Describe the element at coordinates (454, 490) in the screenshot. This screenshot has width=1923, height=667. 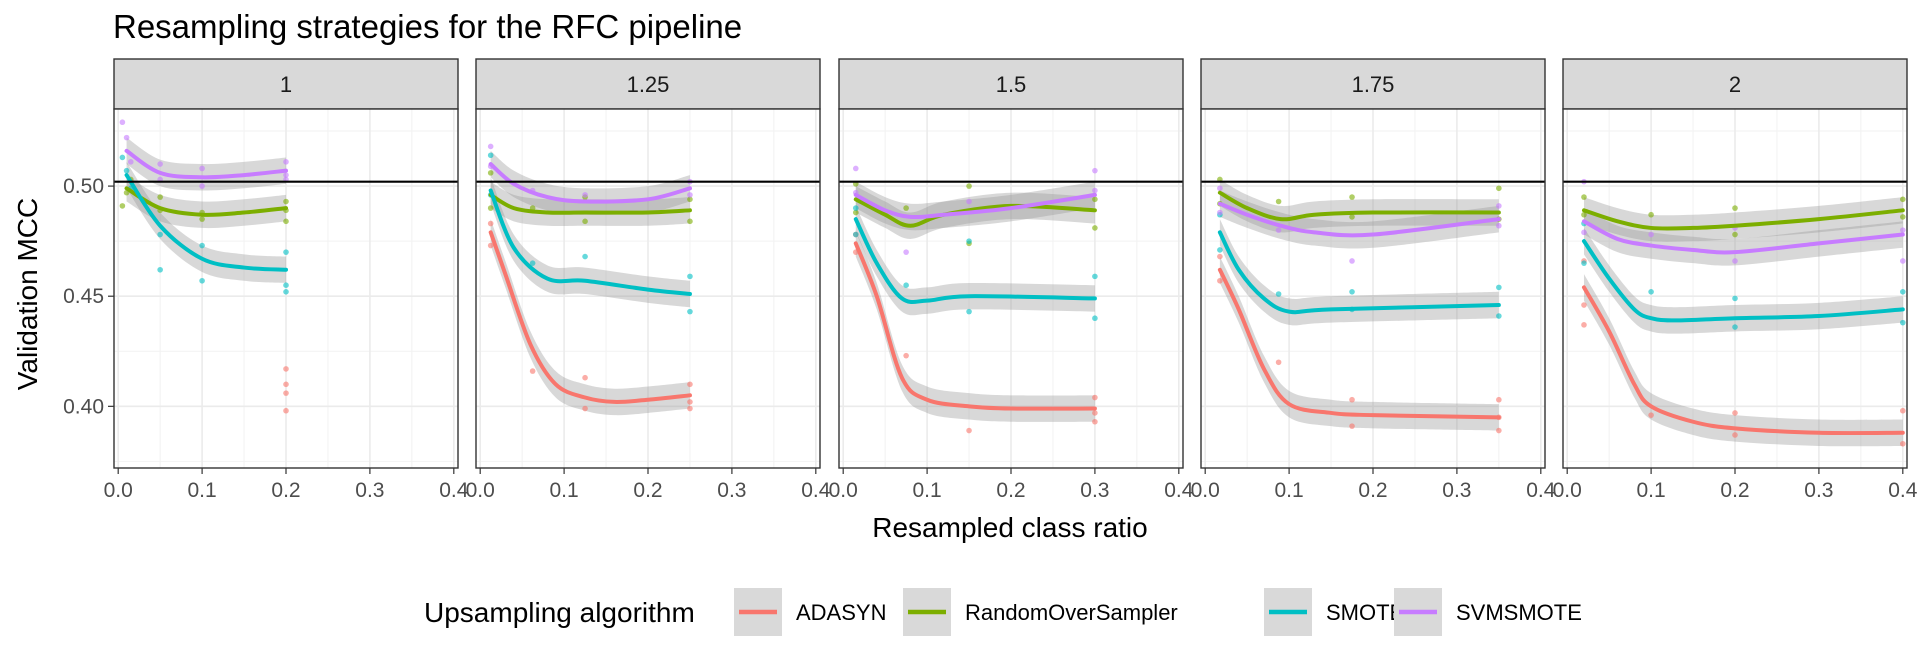
I see `x-tick-label: 0.4` at that location.